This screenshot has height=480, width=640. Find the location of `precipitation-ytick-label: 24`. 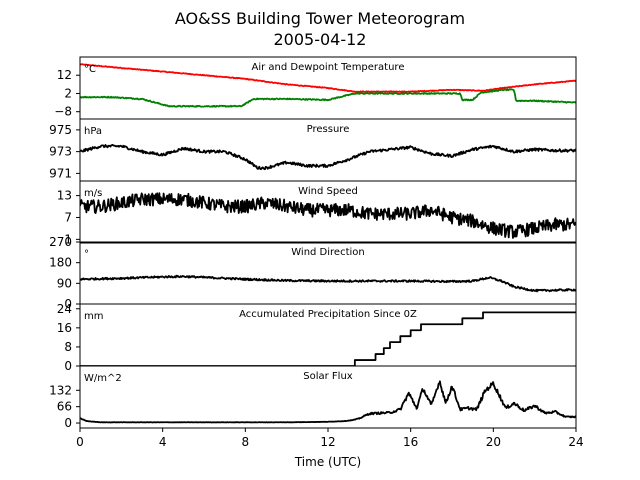

precipitation-ytick-label: 24 is located at coordinates (64, 309).